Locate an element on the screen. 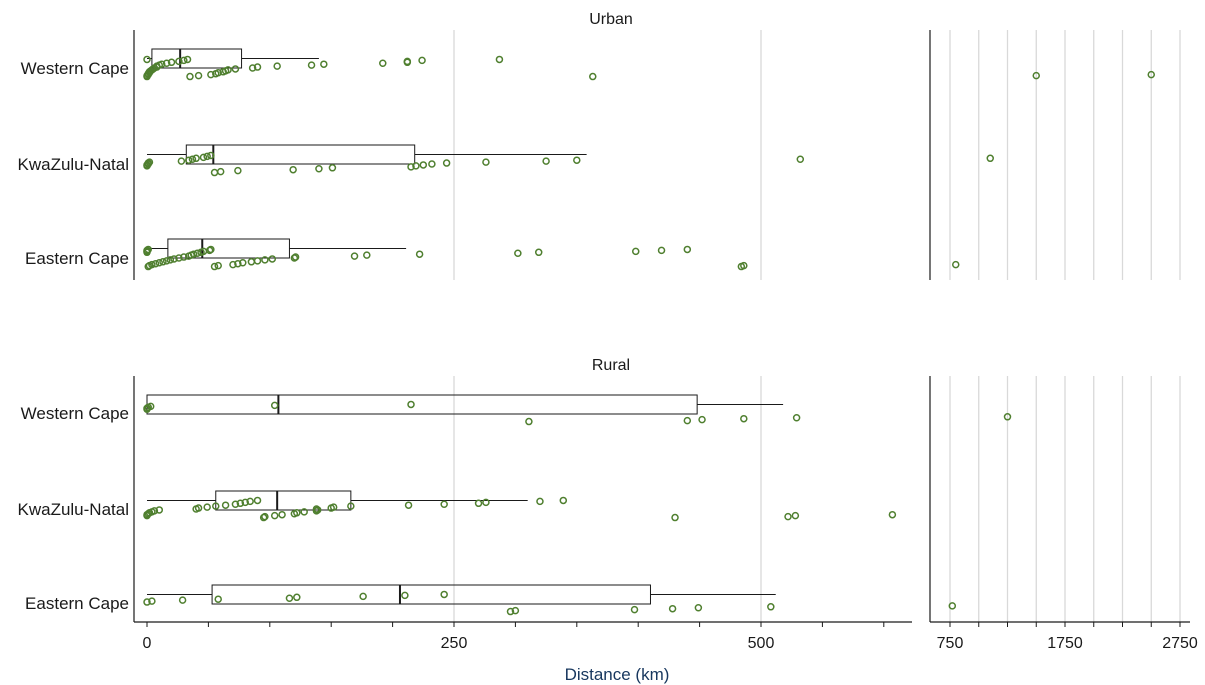 Image resolution: width=1205 pixels, height=685 pixels. category-label: Western Cape is located at coordinates (75, 413).